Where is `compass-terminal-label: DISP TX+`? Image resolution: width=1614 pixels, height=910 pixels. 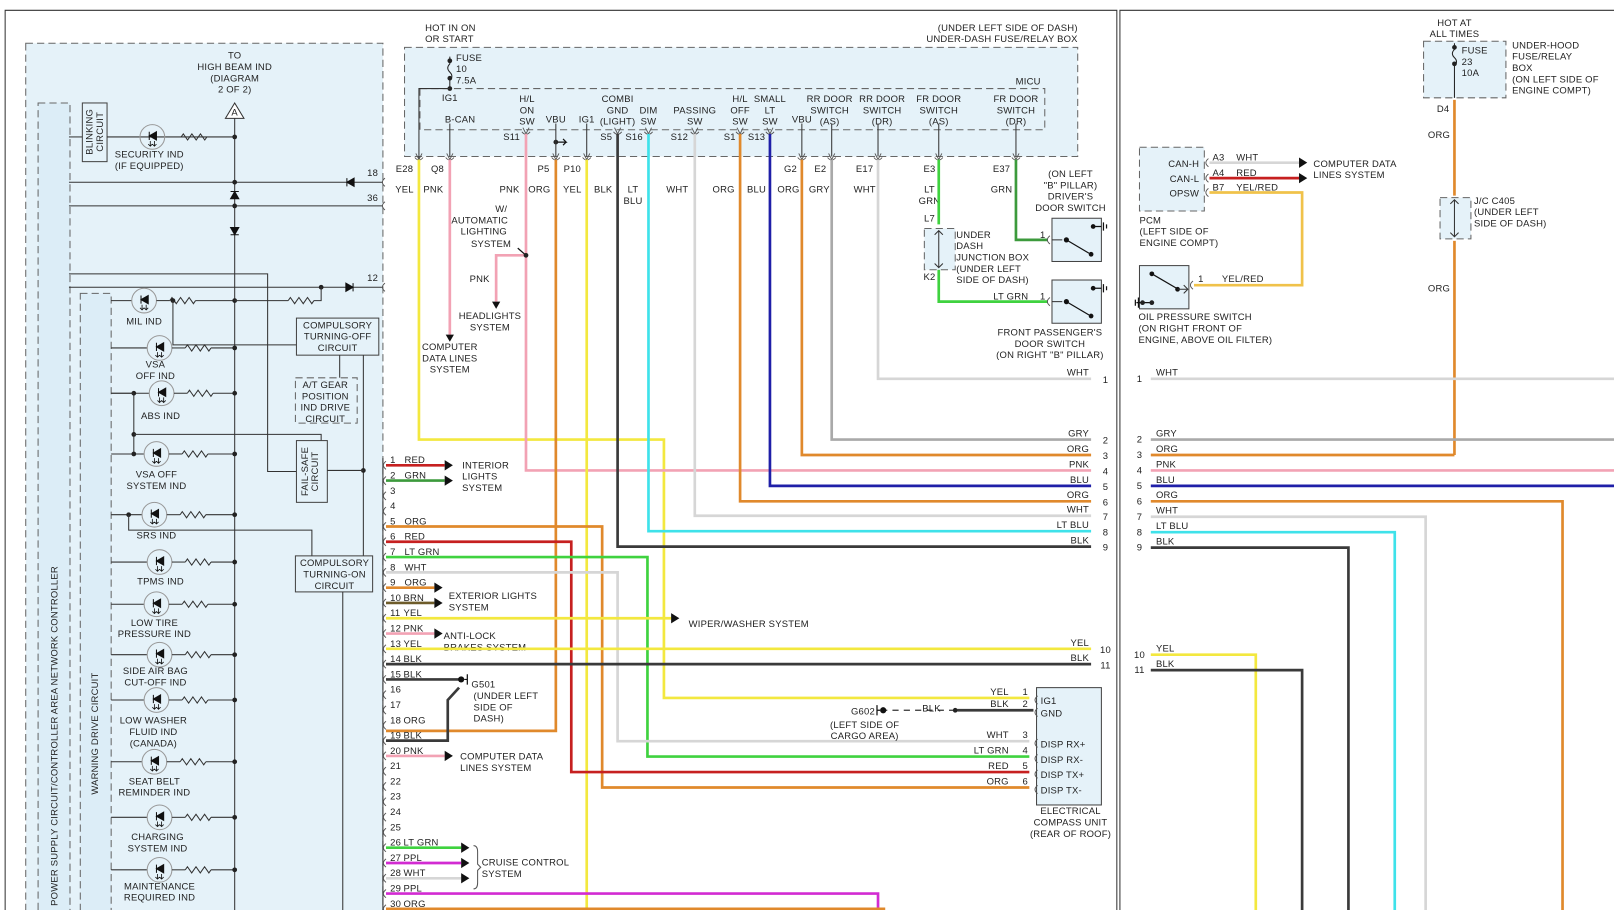
compass-terminal-label: DISP TX+ is located at coordinates (1063, 775).